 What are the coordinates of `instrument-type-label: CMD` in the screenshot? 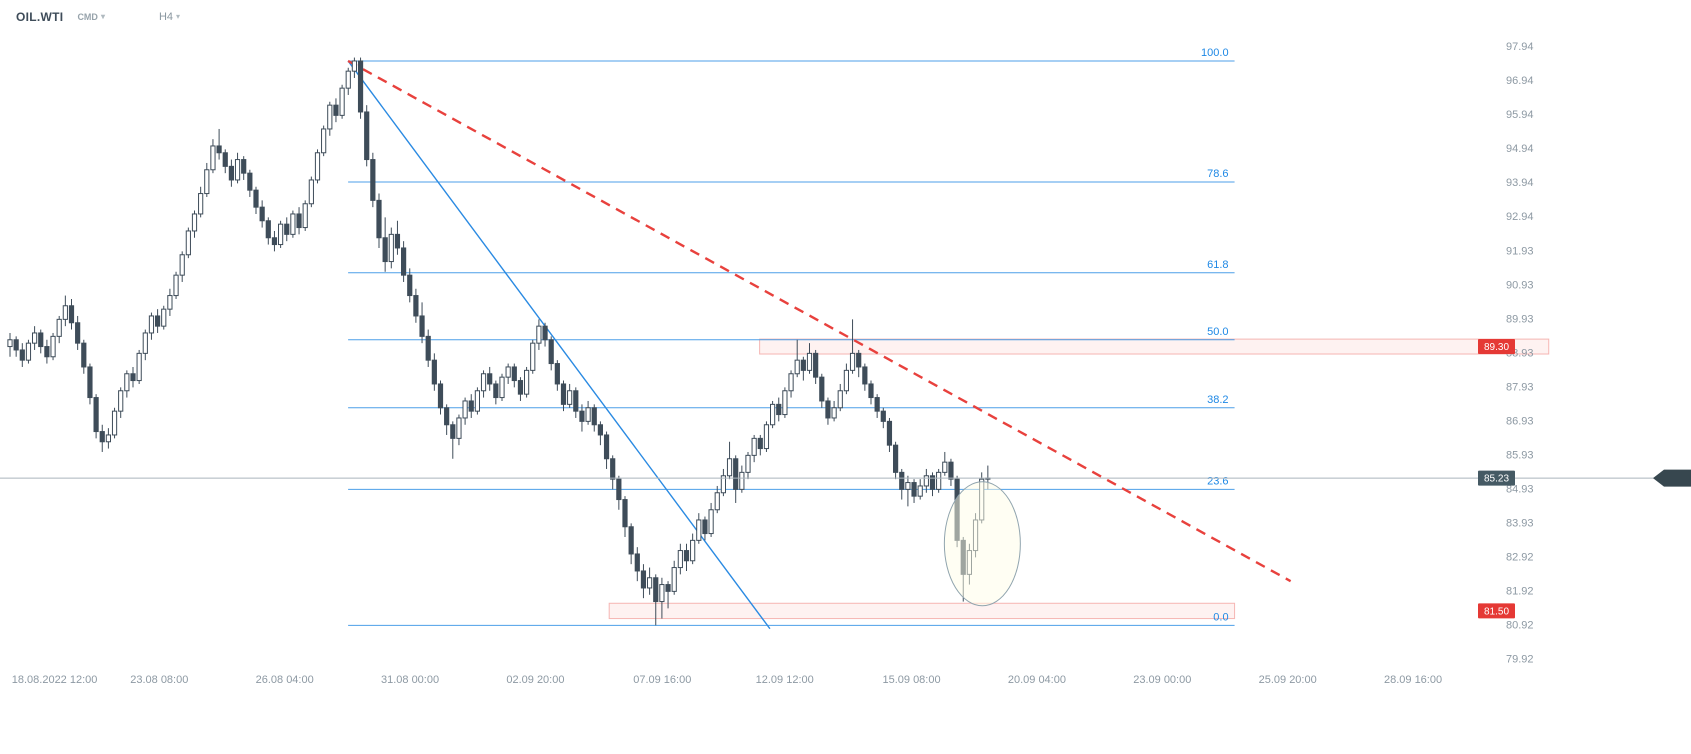 It's located at (87, 17).